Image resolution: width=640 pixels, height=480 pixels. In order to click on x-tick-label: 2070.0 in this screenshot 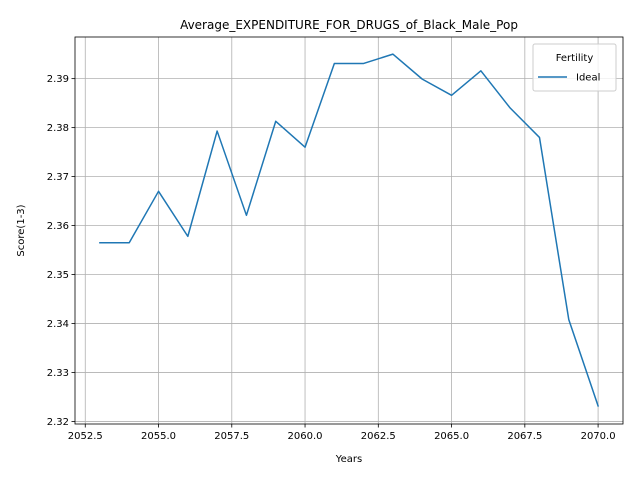, I will do `click(598, 436)`.